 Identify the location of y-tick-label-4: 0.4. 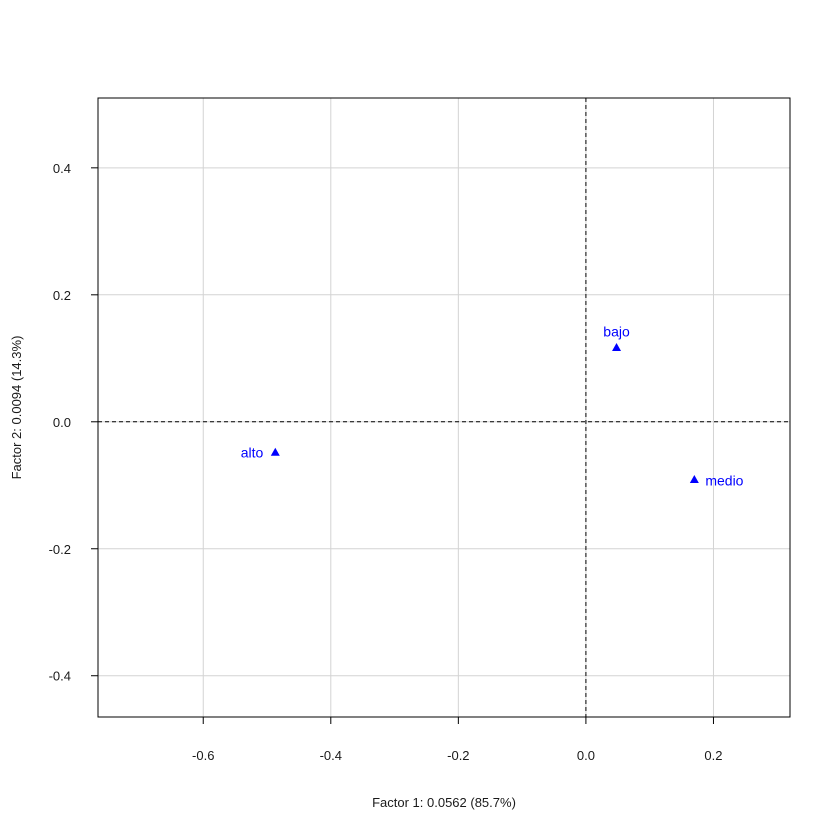
(62, 168).